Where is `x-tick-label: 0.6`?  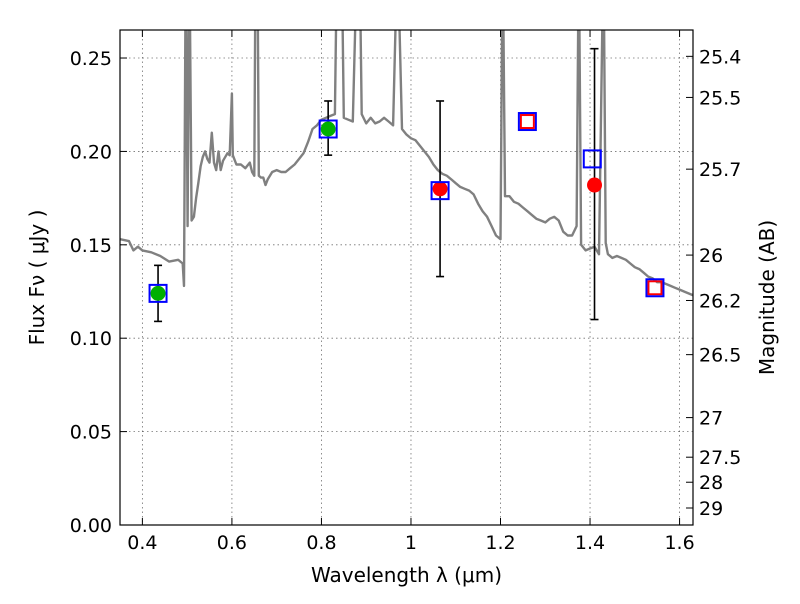 x-tick-label: 0.6 is located at coordinates (232, 543).